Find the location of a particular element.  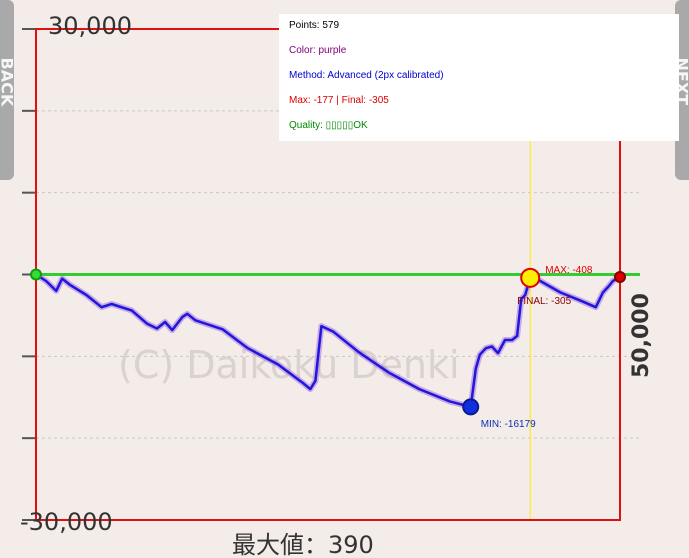

info-color: Color: purple is located at coordinates (318, 50).